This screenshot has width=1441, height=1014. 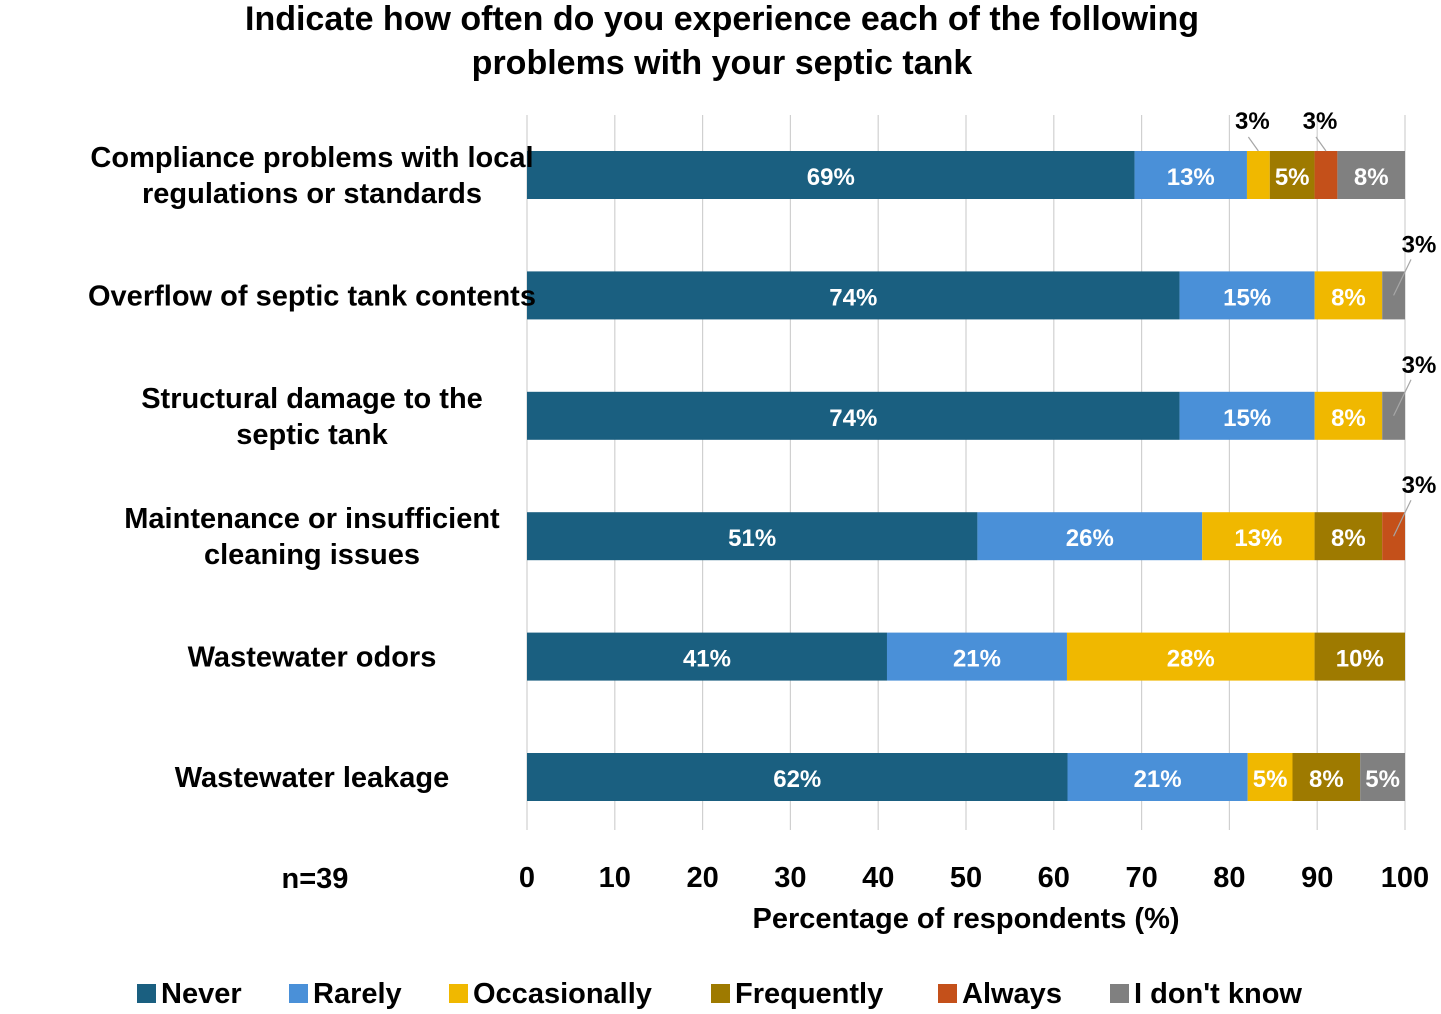 I want to click on x-tick-label: 20, so click(x=702, y=878).